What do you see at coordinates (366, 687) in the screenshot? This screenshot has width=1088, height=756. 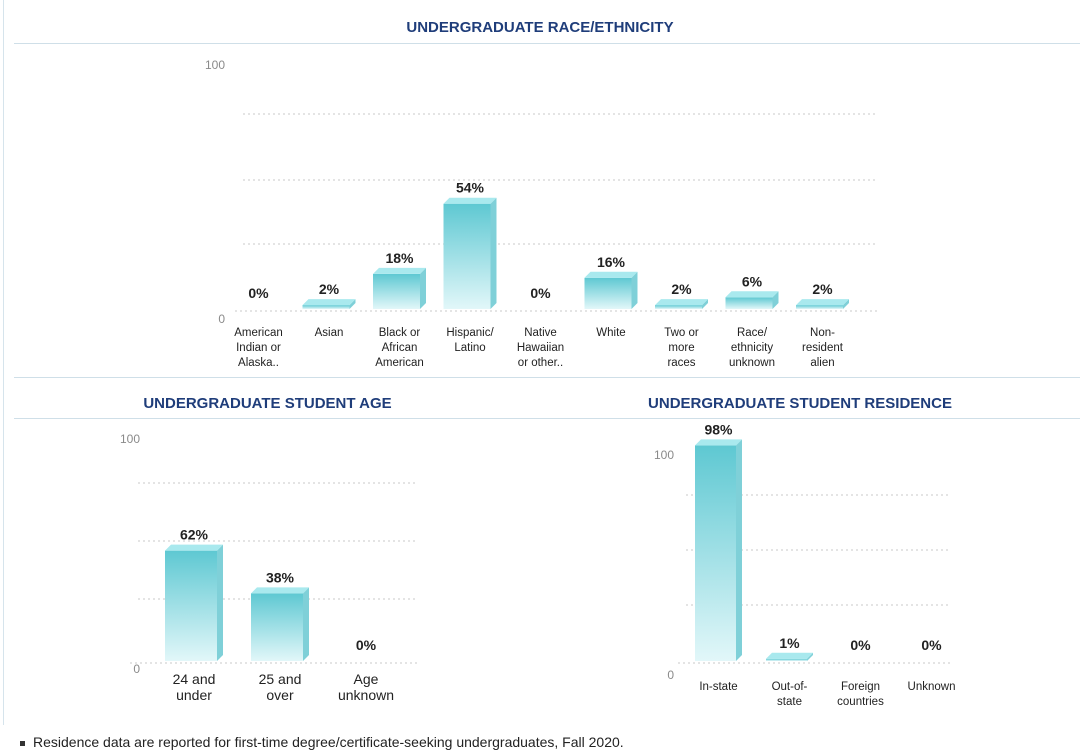 I see `category-label: Age unknown` at bounding box center [366, 687].